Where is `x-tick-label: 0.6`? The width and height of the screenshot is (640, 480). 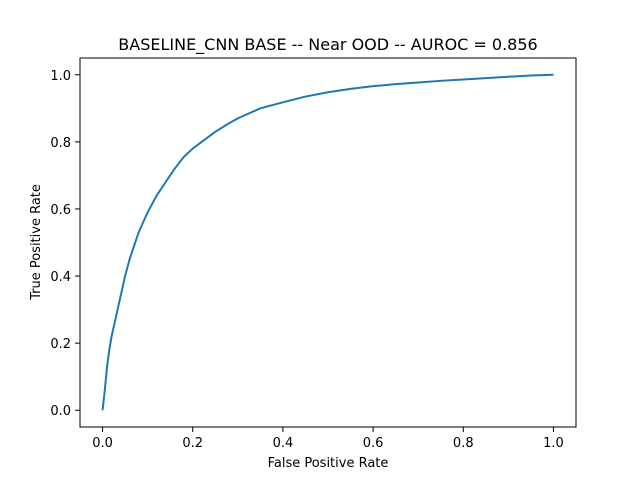
x-tick-label: 0.6 is located at coordinates (373, 443).